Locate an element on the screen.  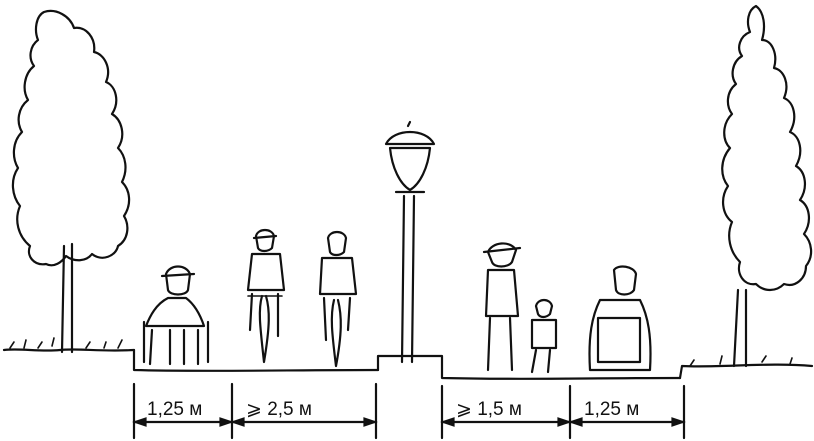
left-tree-icon is located at coordinates (71, 181).